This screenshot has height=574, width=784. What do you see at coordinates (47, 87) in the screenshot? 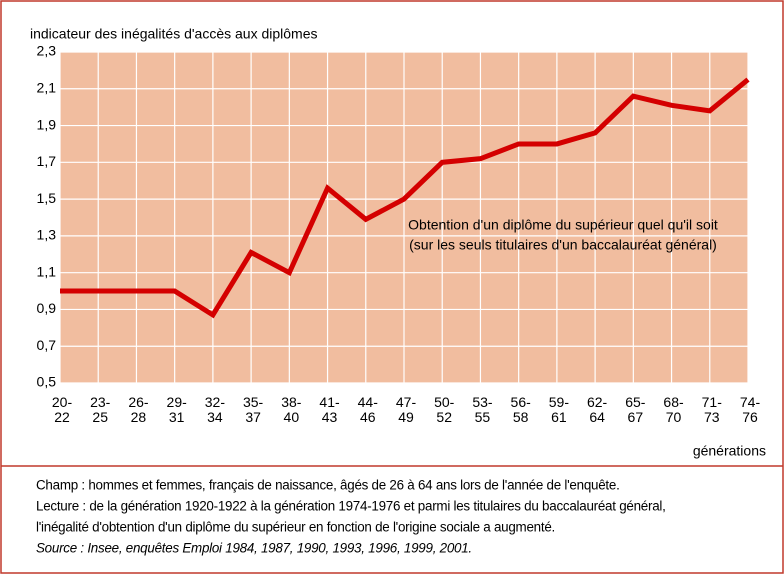
I see `y-tick-label: 2,1` at bounding box center [47, 87].